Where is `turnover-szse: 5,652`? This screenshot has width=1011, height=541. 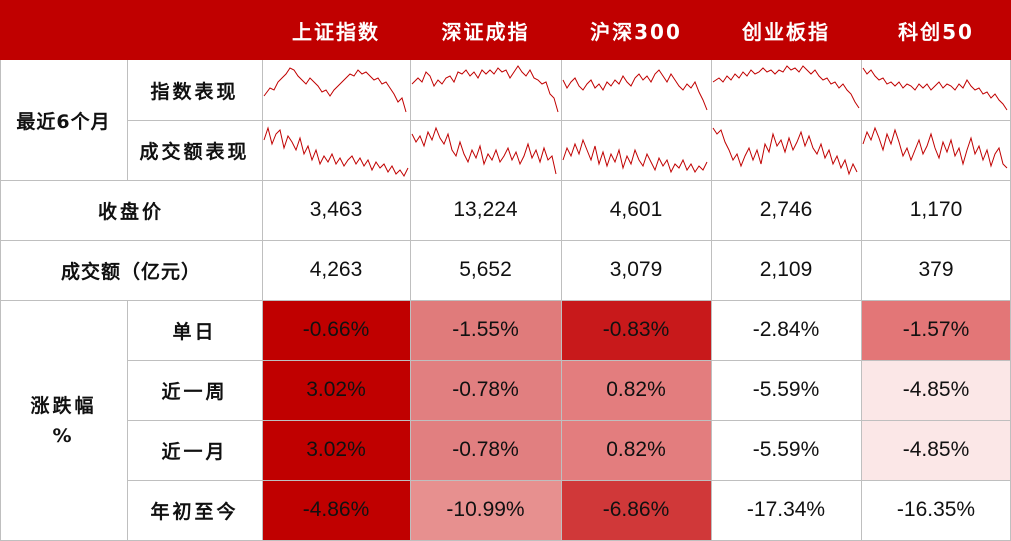
turnover-szse: 5,652 is located at coordinates (485, 269).